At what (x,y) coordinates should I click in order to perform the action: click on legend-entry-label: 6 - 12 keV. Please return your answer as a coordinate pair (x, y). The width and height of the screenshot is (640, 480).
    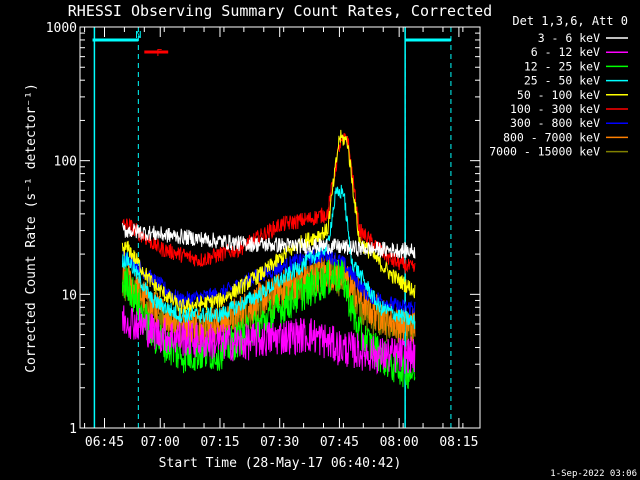
    Looking at the image, I should click on (565, 52).